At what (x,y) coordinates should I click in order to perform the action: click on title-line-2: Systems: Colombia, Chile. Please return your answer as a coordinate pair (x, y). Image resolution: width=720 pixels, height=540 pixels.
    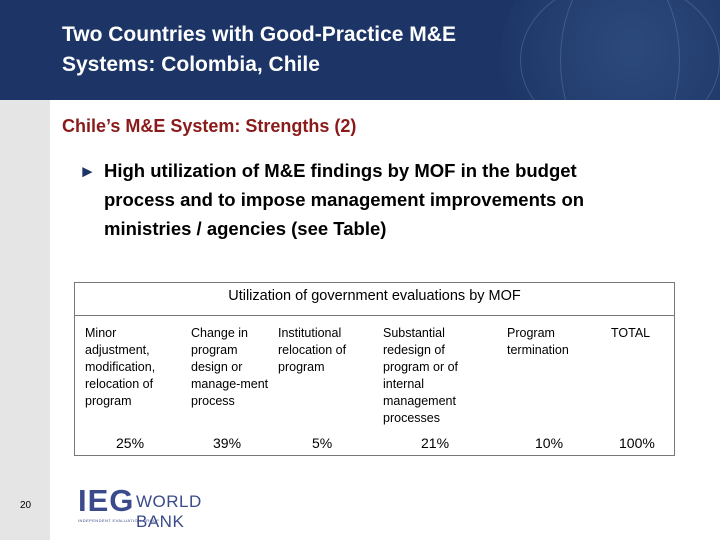
    Looking at the image, I should click on (191, 64).